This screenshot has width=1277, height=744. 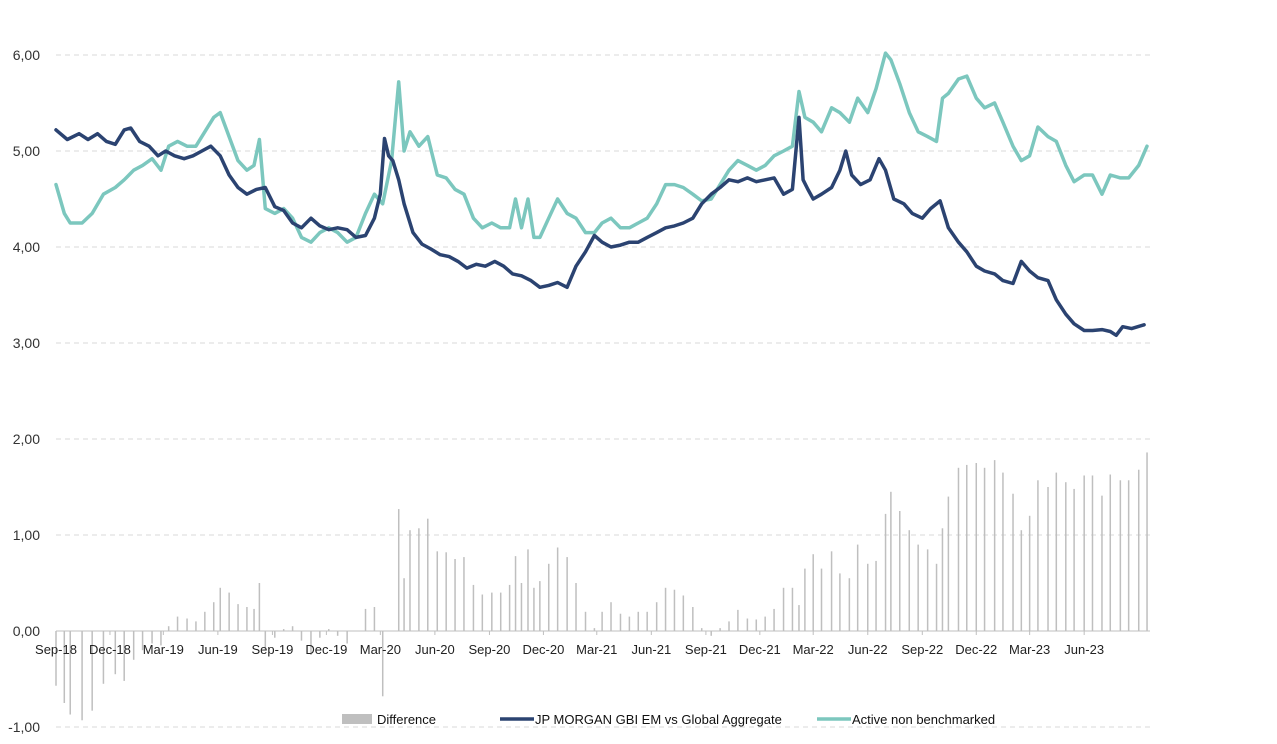 I want to click on x-tick-label: Jun-22, so click(x=868, y=649).